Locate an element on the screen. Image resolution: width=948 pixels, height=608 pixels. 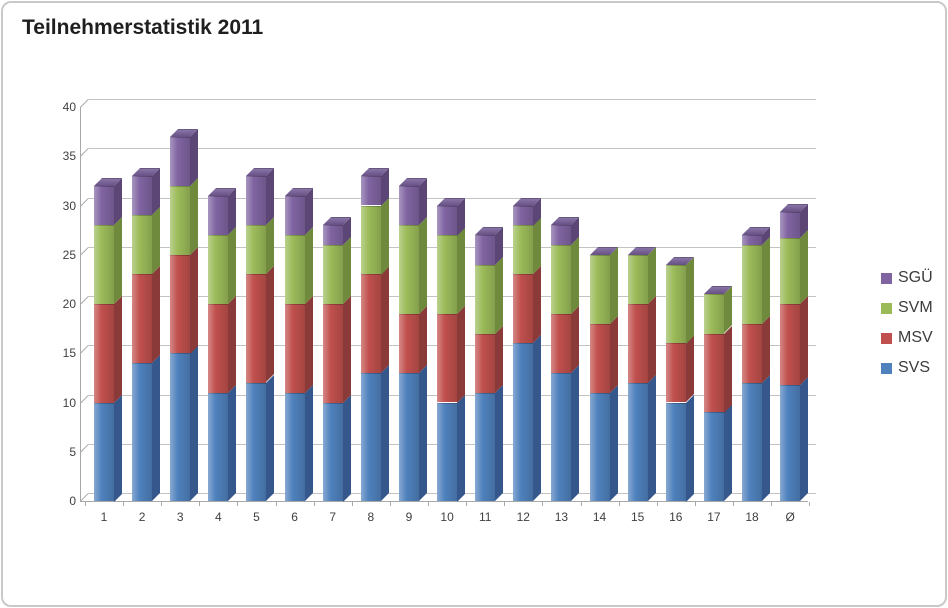
y-axis-tick-label: 20 is located at coordinates (69, 304).